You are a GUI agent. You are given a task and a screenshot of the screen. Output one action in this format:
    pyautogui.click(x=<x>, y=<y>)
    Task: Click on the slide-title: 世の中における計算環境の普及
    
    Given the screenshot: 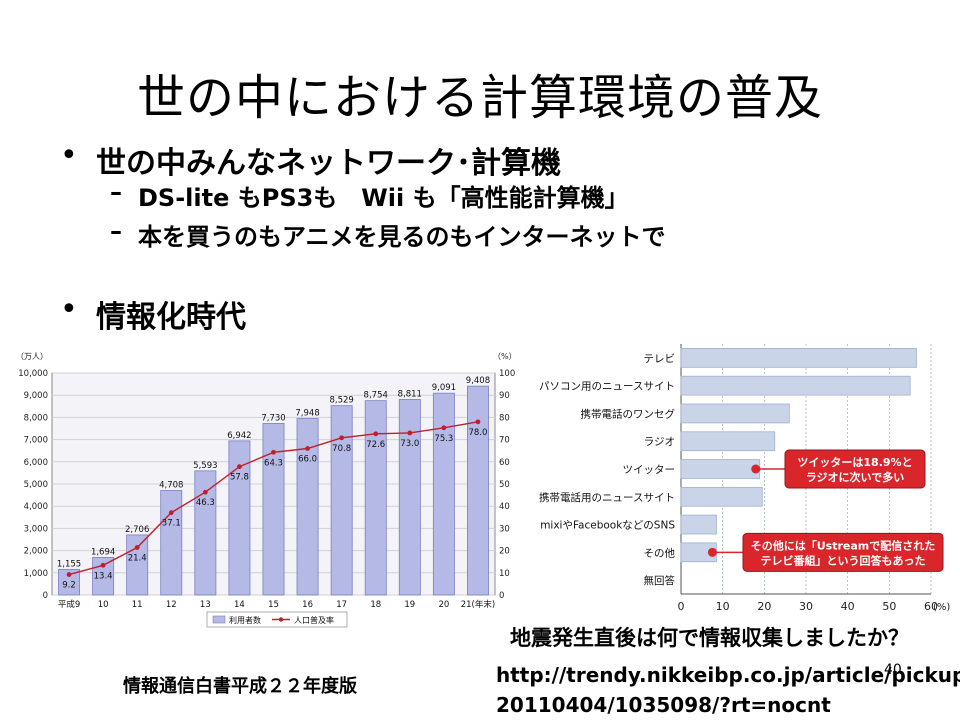 What is the action you would take?
    pyautogui.click(x=479, y=98)
    